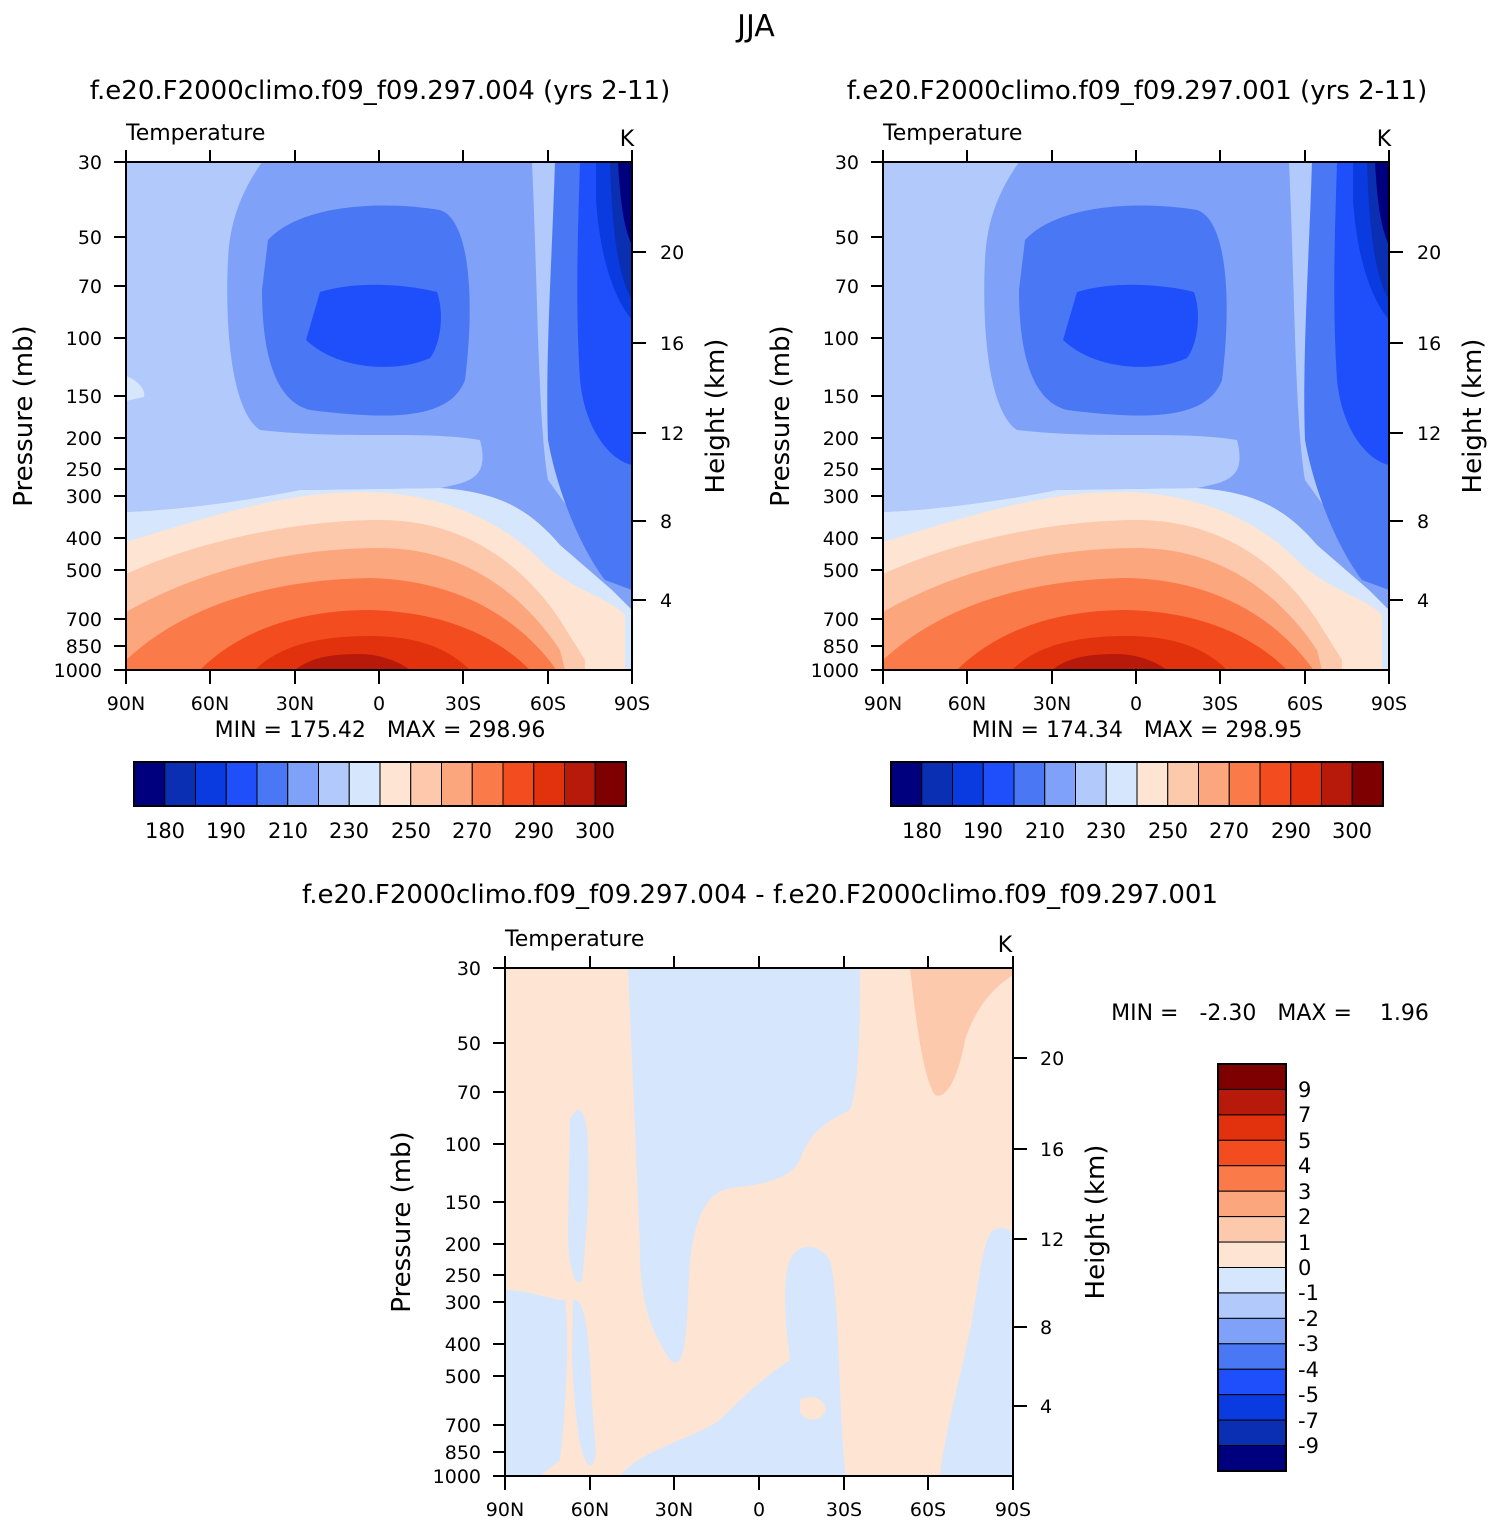 The width and height of the screenshot is (1512, 1527). I want to click on colorbar-label: 5, so click(1304, 1141).